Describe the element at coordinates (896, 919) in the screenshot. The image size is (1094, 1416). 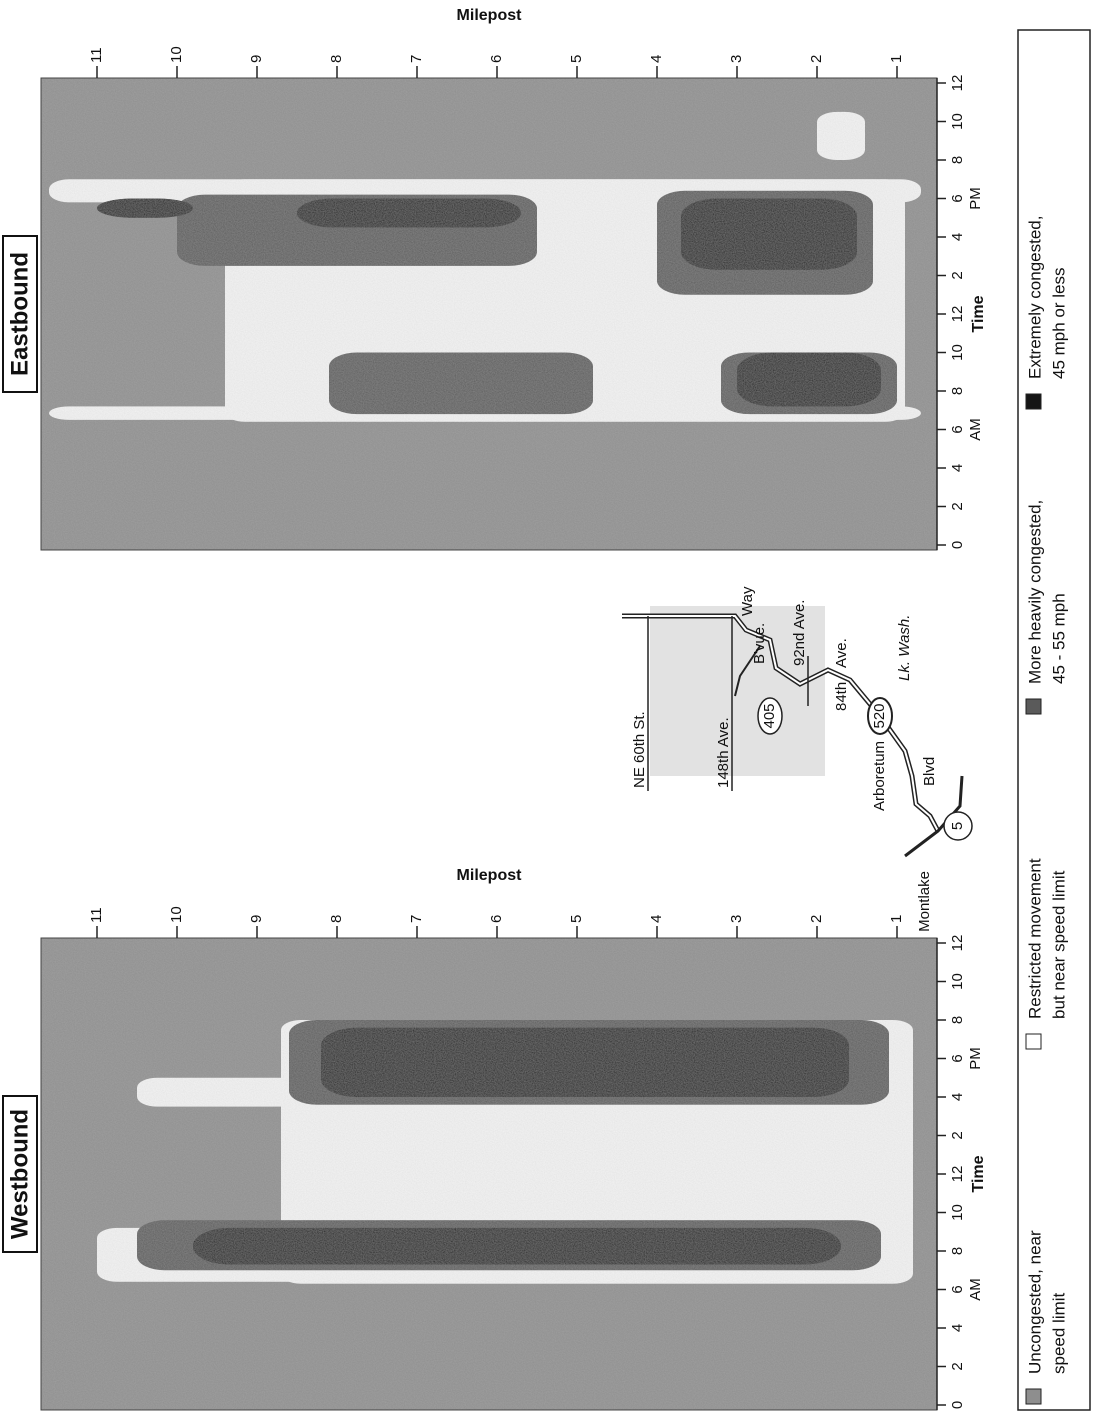
I see `y-tick-label: 1` at that location.